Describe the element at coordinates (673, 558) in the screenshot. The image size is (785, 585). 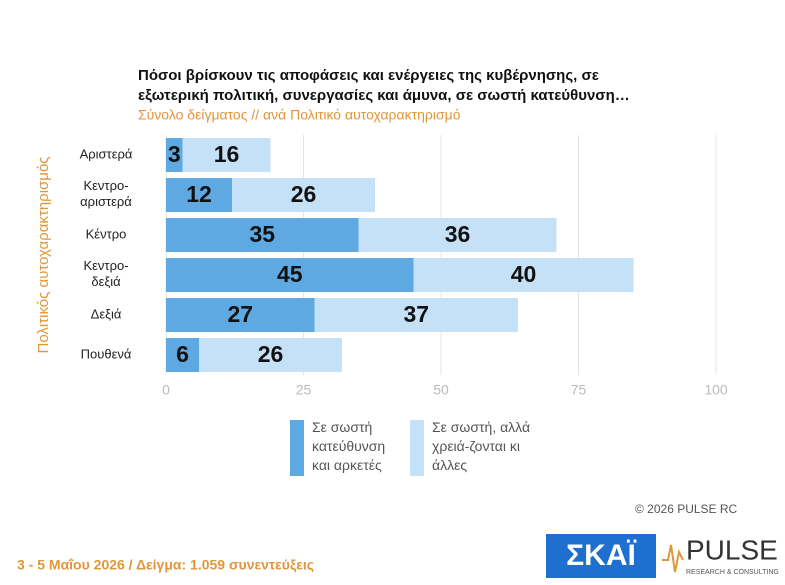
I see `logo-icon` at that location.